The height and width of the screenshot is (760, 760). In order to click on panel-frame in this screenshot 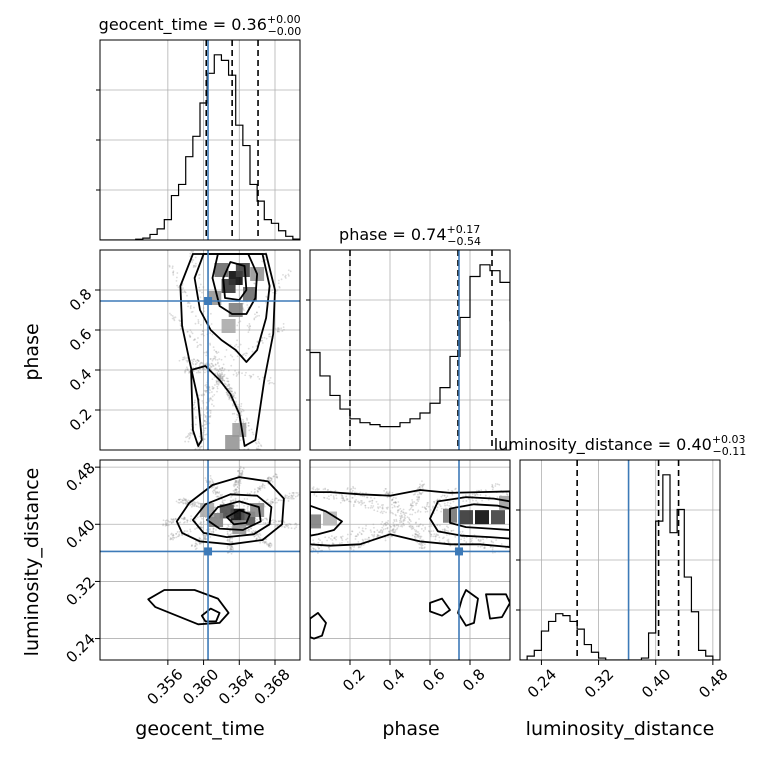, I will do `click(200, 140)`.